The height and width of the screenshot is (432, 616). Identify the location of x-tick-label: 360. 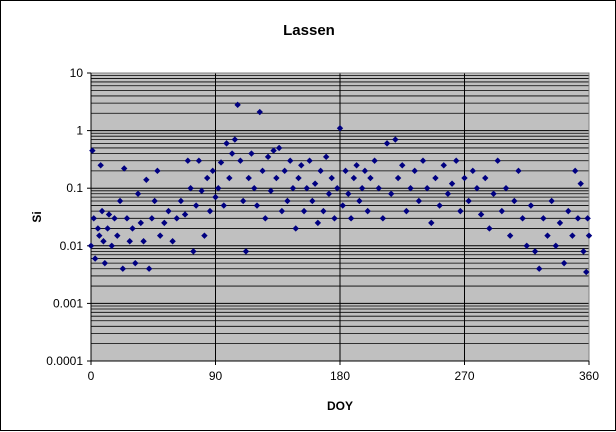
(589, 376).